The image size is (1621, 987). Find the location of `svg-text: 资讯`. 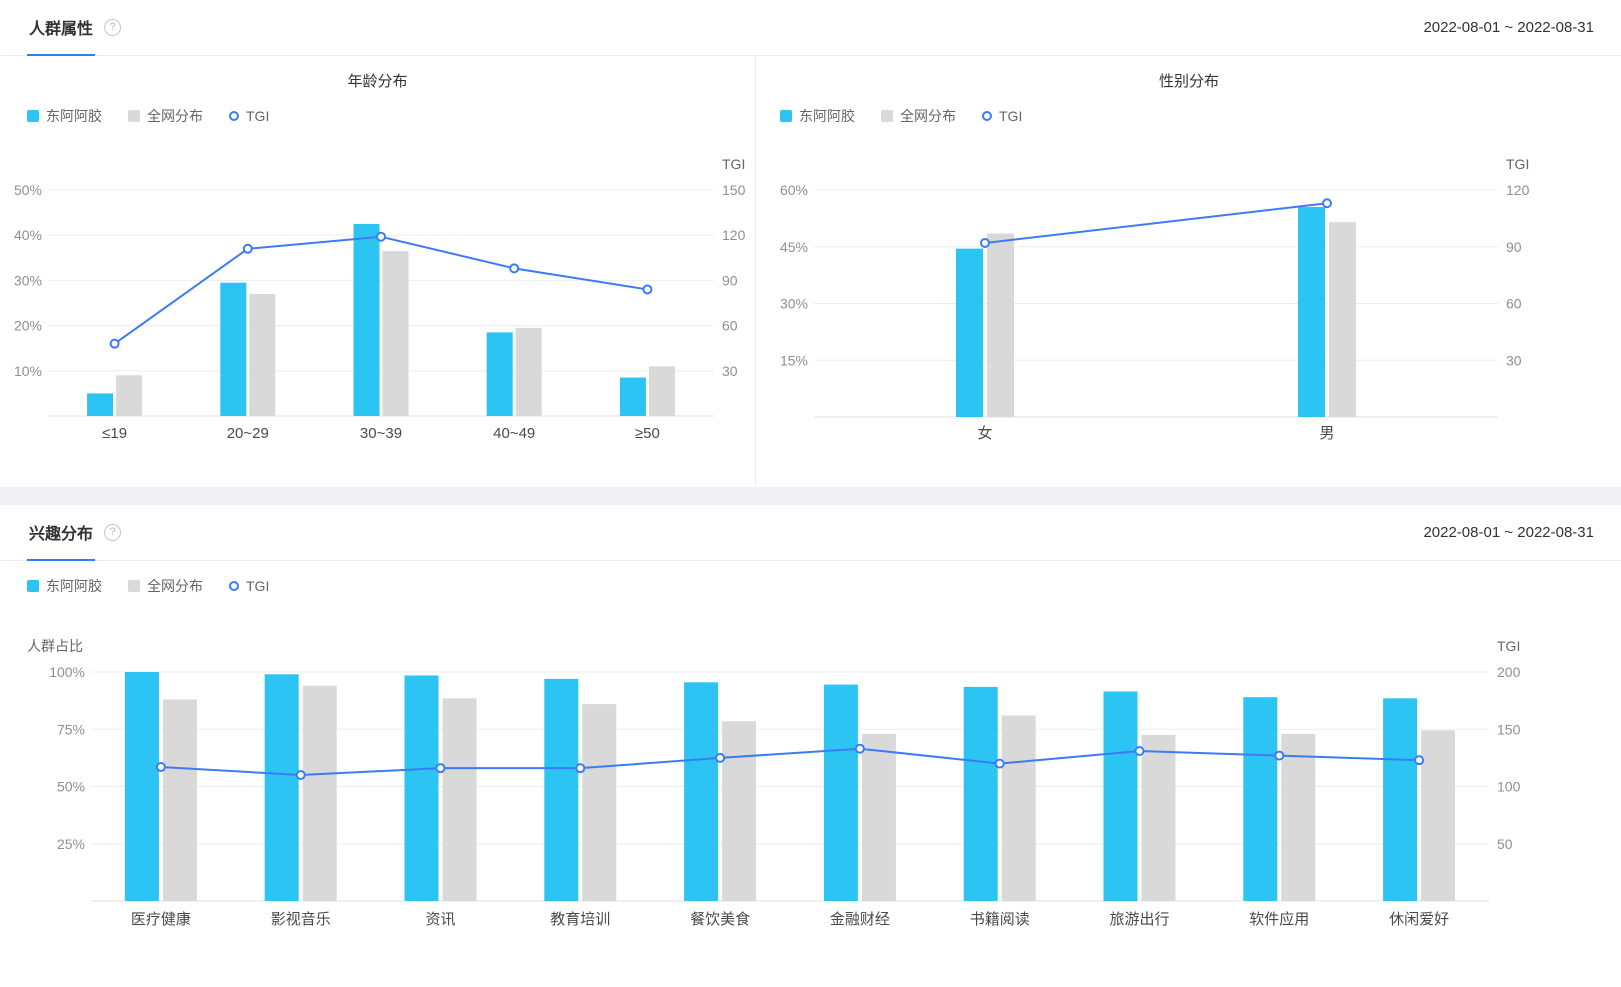

svg-text: 资讯 is located at coordinates (440, 919).